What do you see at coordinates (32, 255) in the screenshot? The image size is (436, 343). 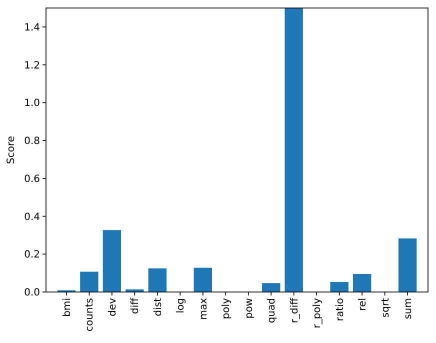 I see `y-tick-label: 0.2` at bounding box center [32, 255].